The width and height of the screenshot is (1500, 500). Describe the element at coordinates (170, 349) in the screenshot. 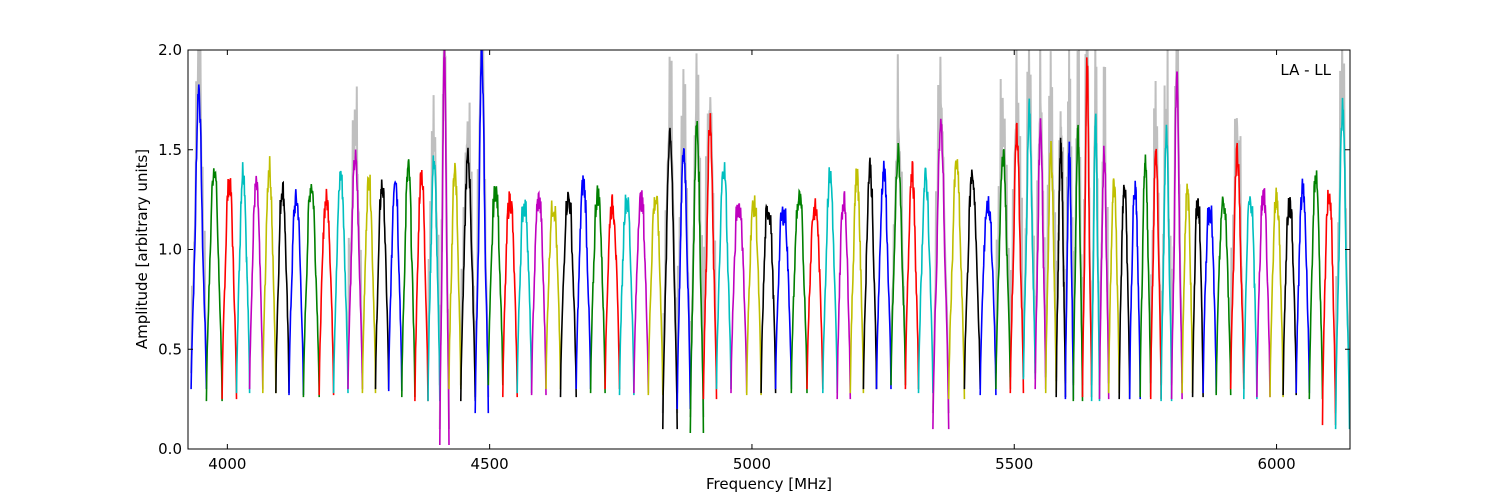

I see `y-tick-label: 0.5` at that location.